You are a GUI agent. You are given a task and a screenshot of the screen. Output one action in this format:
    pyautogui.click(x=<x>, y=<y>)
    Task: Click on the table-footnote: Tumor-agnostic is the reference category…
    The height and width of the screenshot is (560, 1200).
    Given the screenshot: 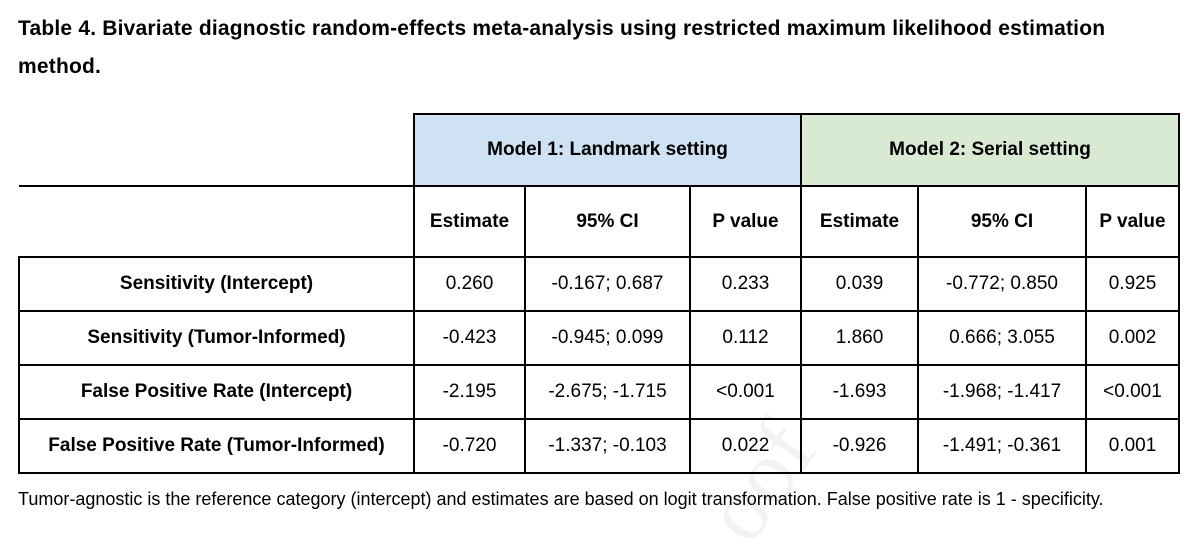 What is the action you would take?
    pyautogui.click(x=561, y=499)
    